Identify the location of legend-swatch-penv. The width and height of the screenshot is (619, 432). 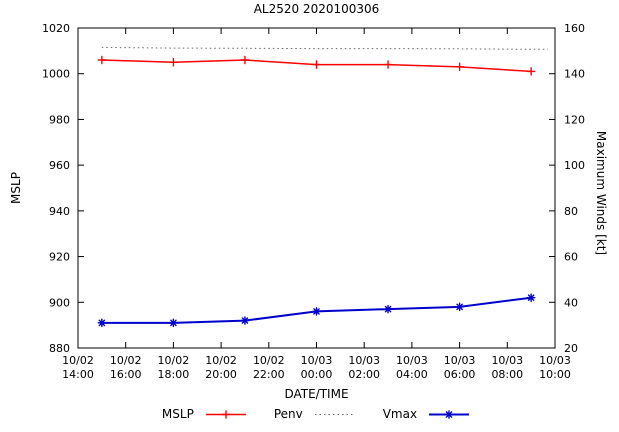
(334, 414).